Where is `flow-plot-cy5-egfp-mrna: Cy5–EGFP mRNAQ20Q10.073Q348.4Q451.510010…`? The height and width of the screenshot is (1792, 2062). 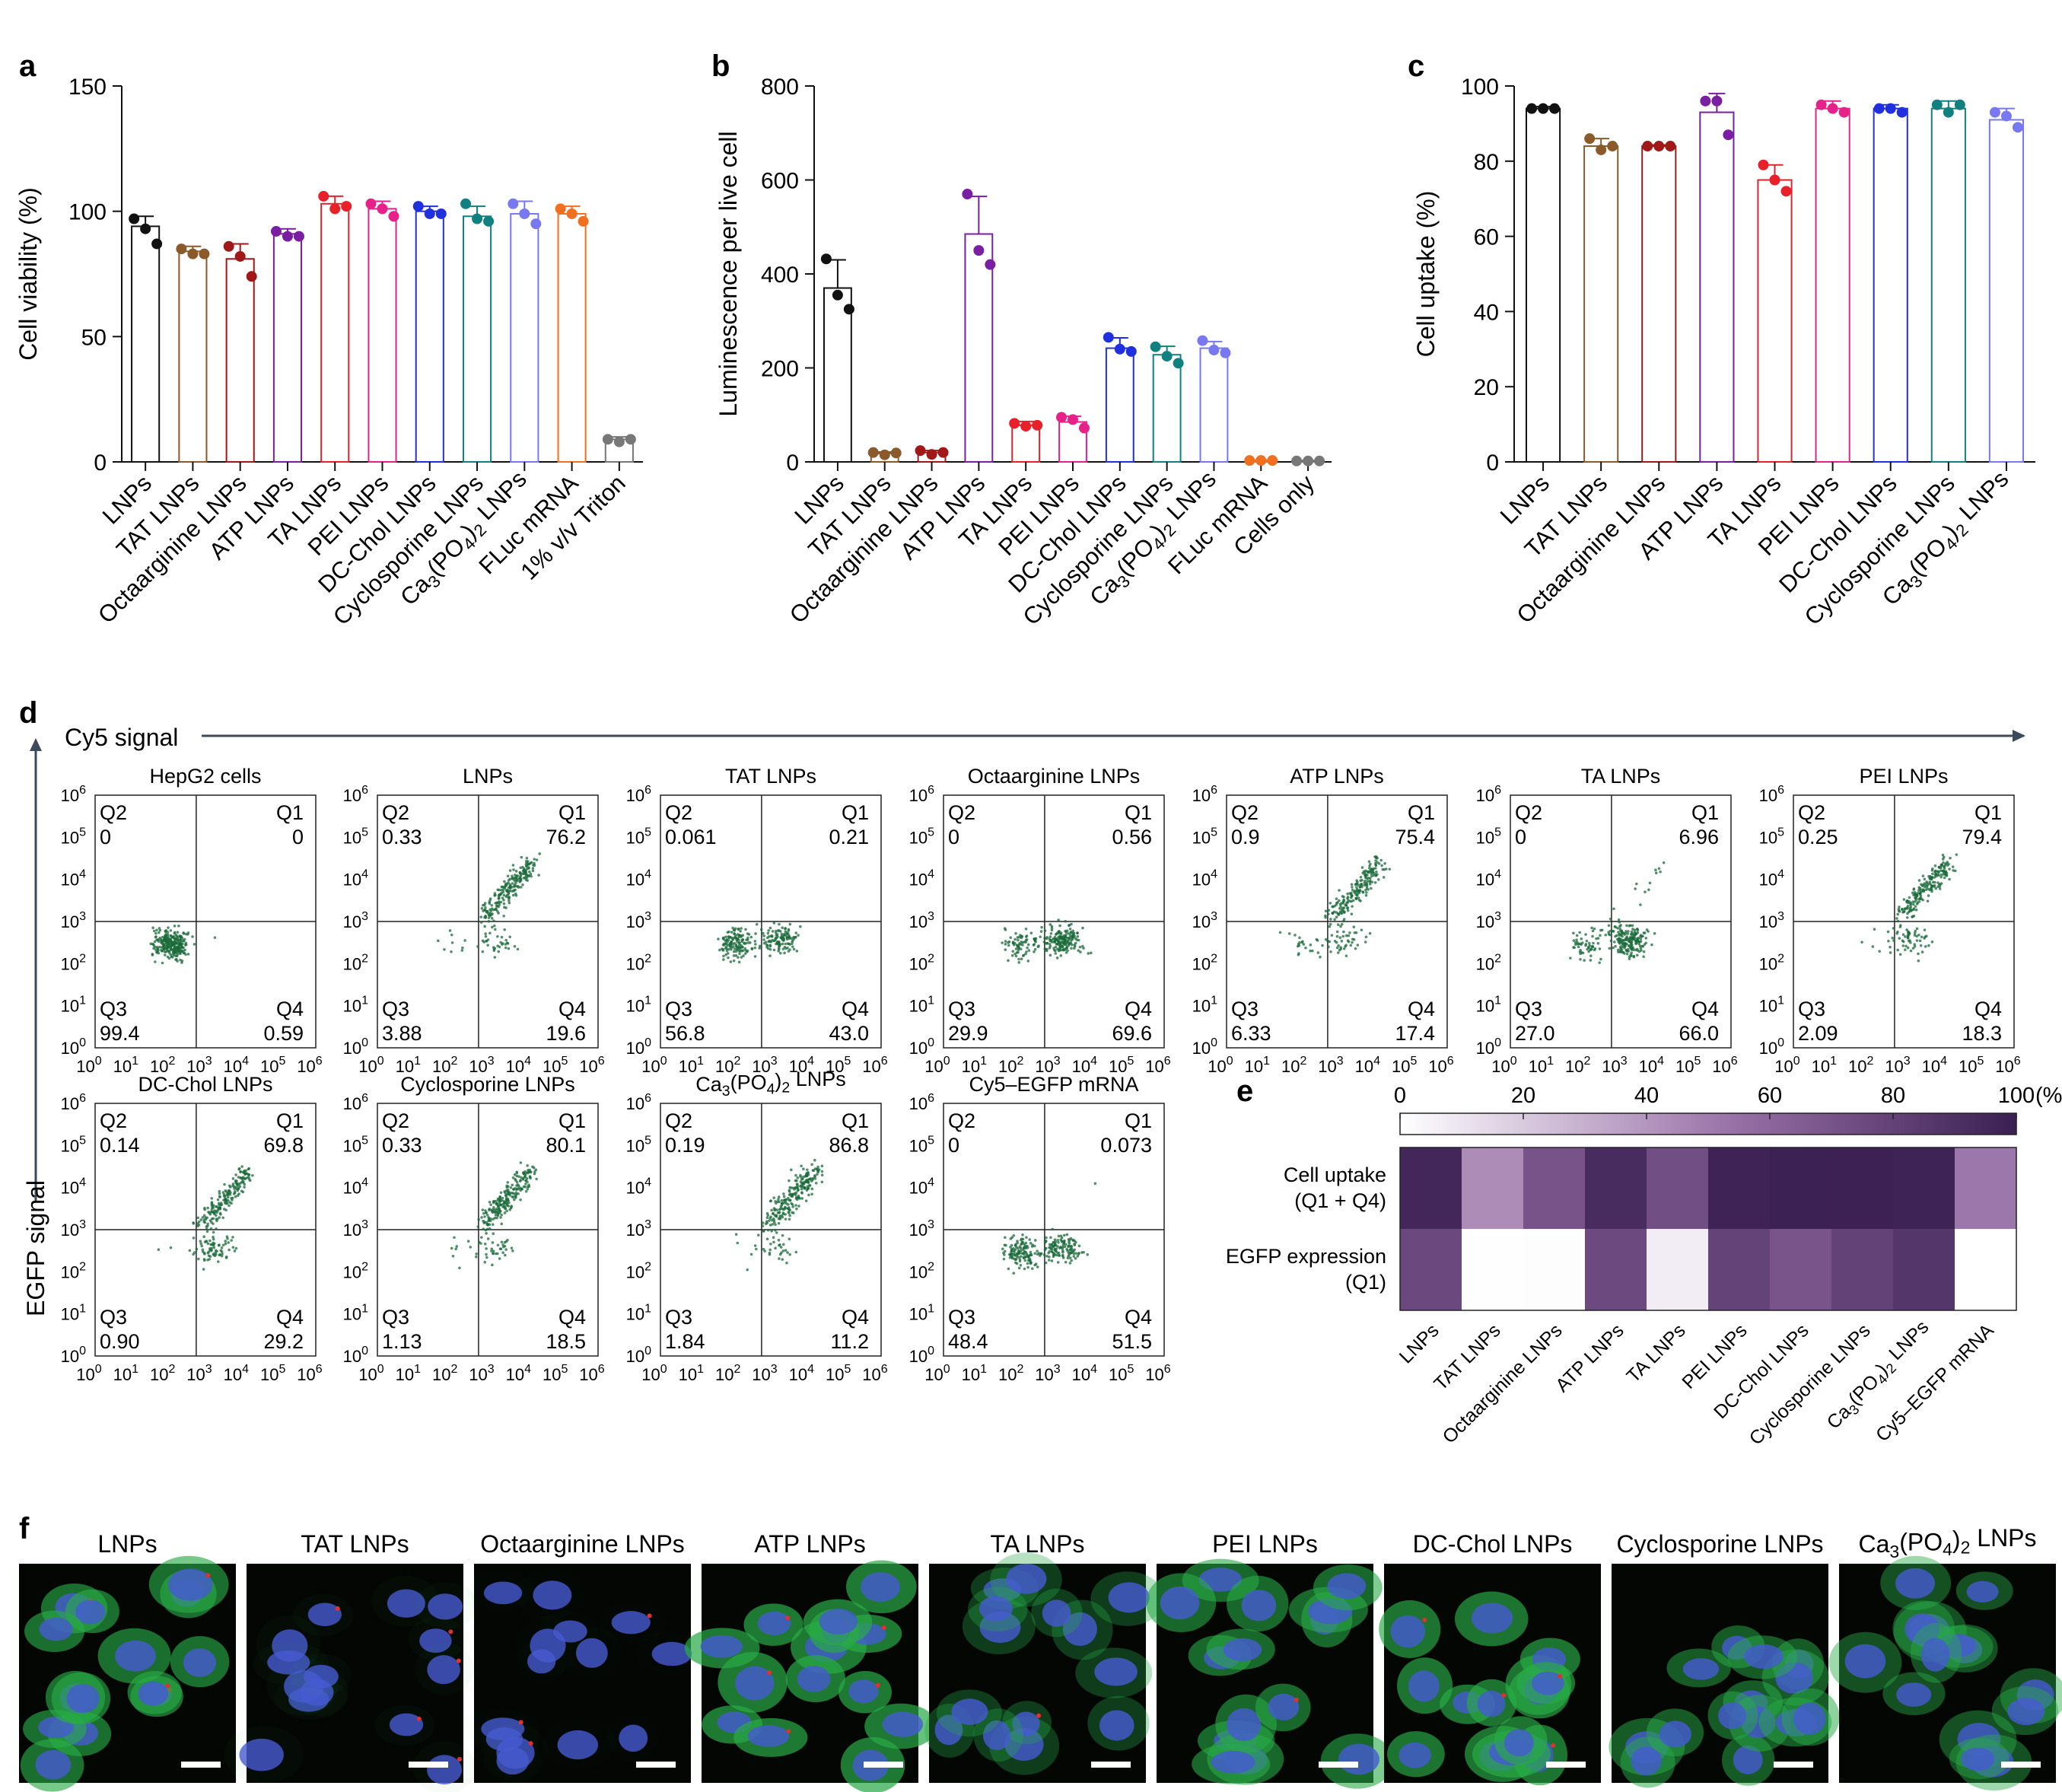 flow-plot-cy5-egfp-mrna: Cy5–EGFP mRNAQ20Q10.073Q348.4Q451.510010… is located at coordinates (1040, 1228).